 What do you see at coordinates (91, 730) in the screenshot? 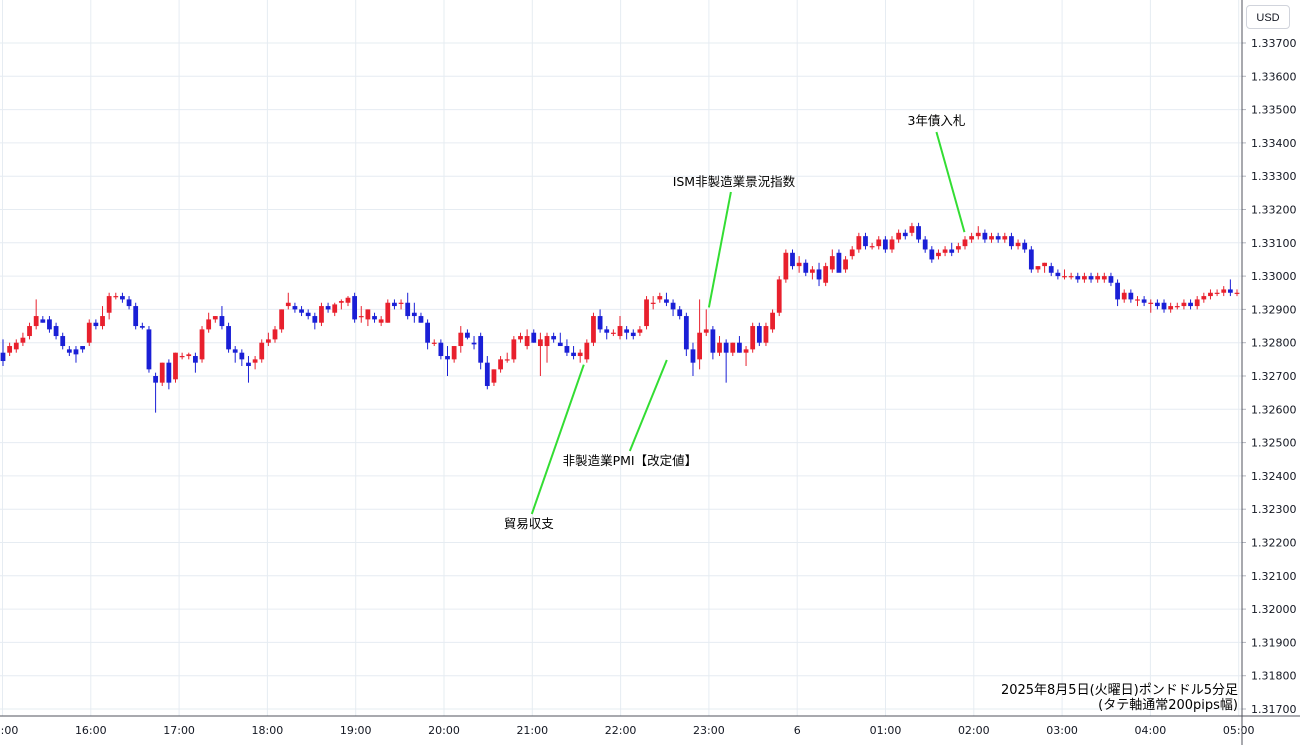
I see `x-tick-label: 16:00` at bounding box center [91, 730].